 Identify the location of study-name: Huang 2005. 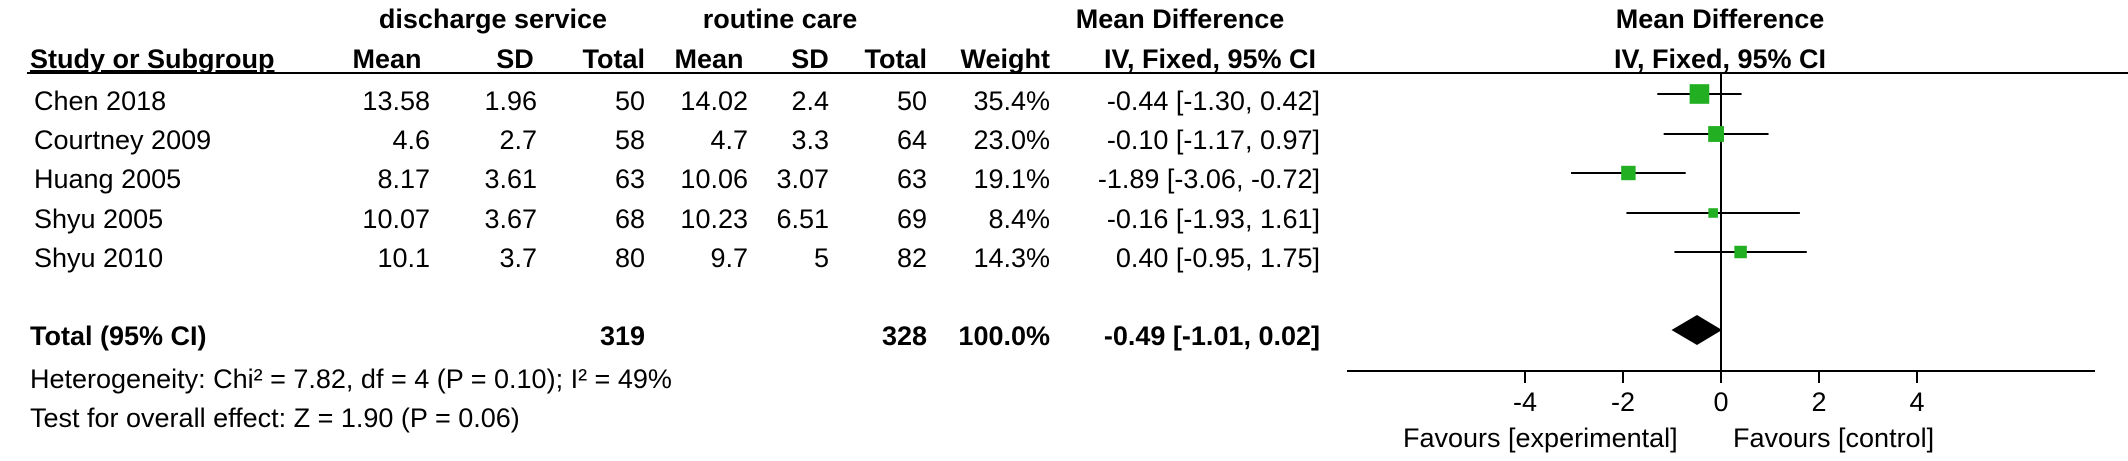
(108, 179).